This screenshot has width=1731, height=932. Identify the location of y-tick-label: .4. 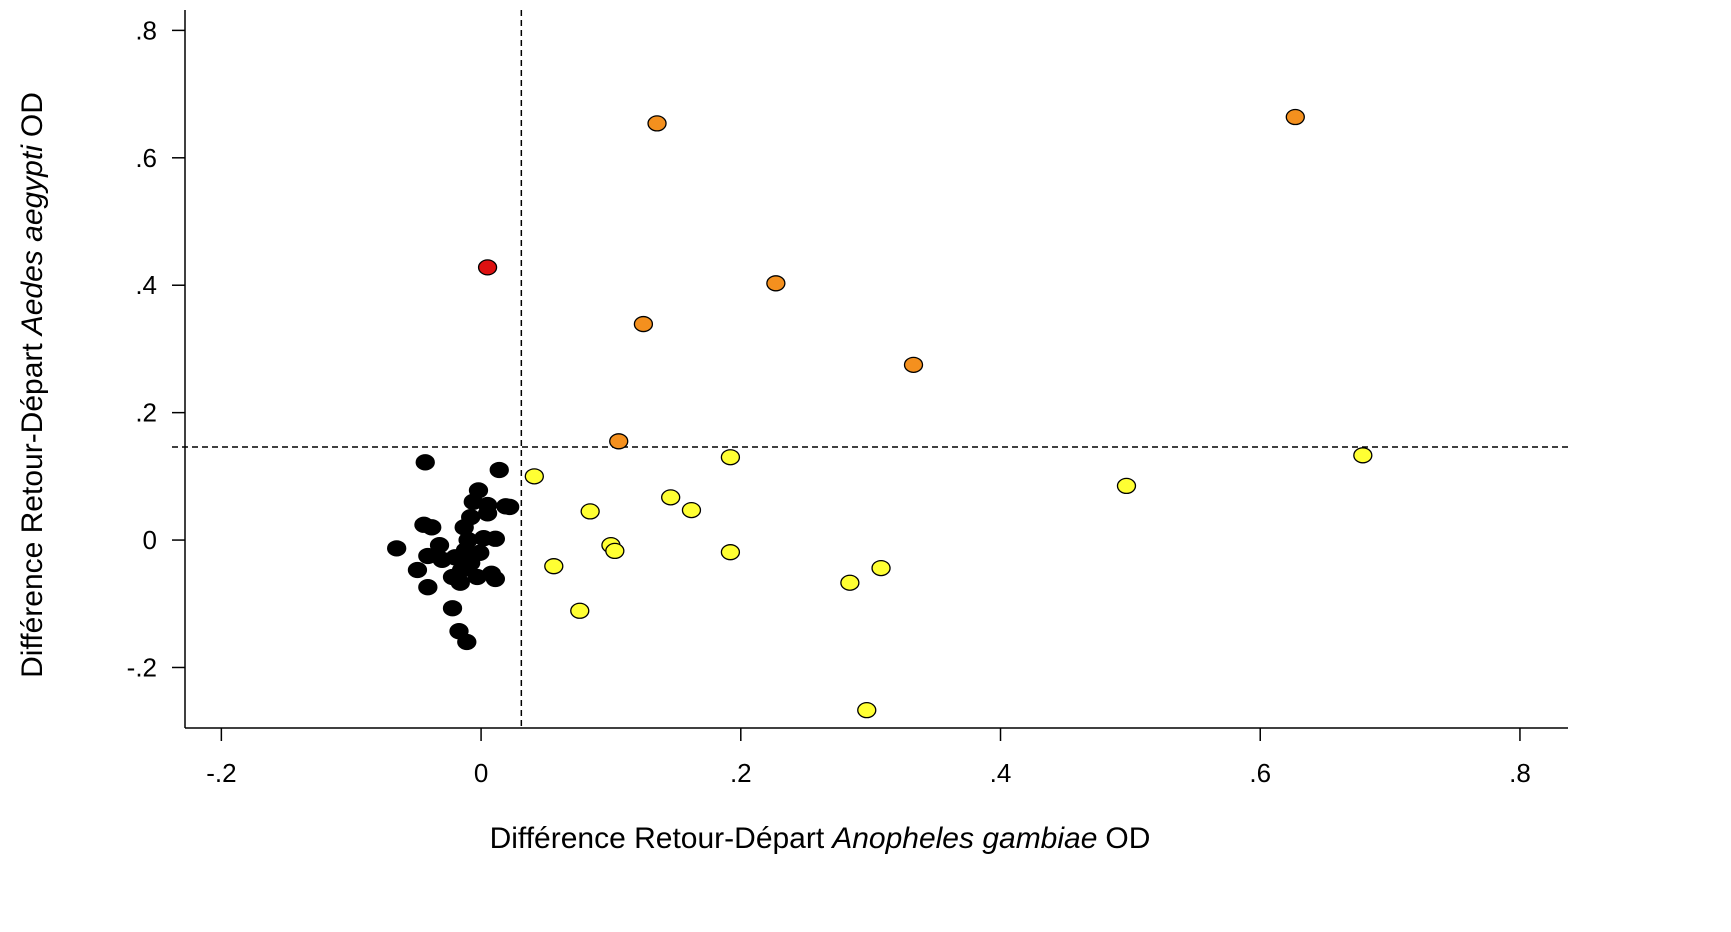
(146, 285).